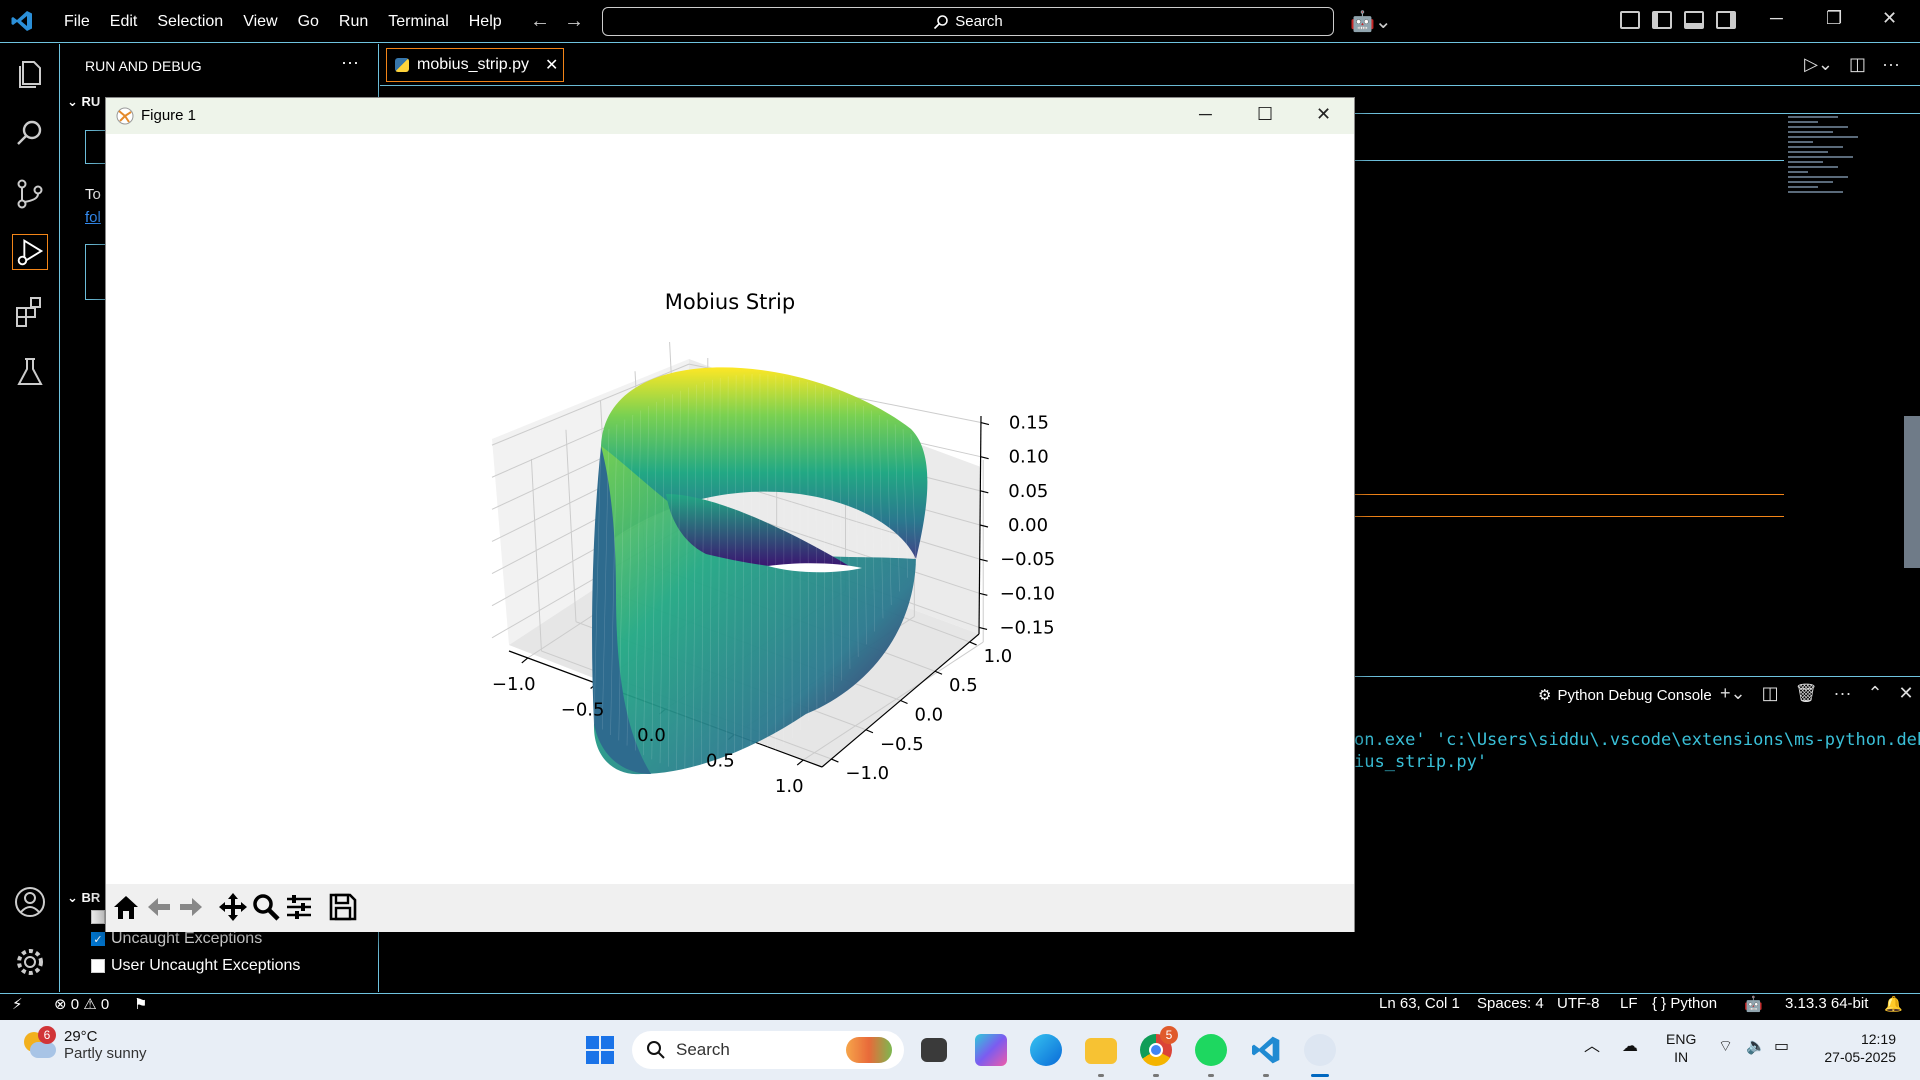  What do you see at coordinates (1205, 114) in the screenshot?
I see `figure-minimize-icon: ─` at bounding box center [1205, 114].